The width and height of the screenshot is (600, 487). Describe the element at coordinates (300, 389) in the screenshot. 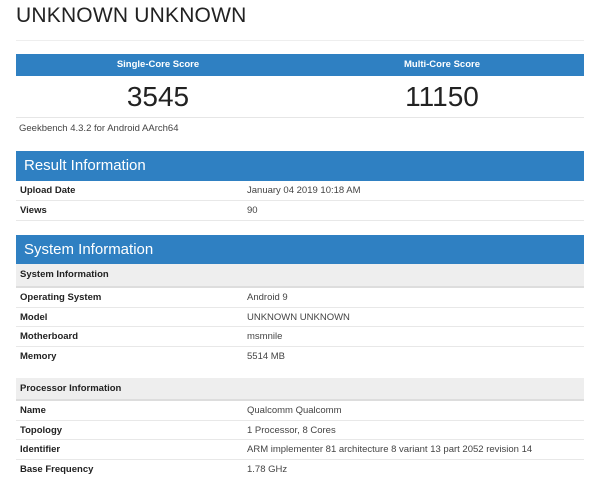

I see `processor-subheader: Processor Information` at that location.